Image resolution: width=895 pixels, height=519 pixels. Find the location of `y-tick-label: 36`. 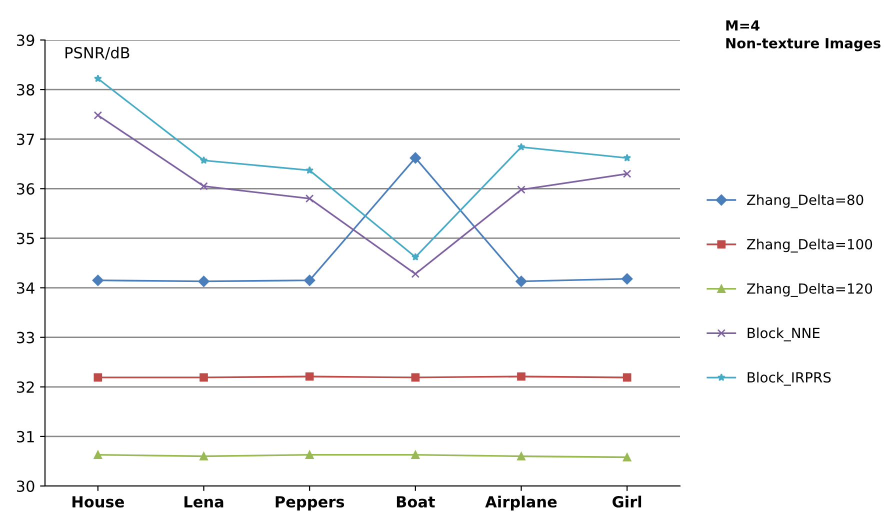

y-tick-label: 36 is located at coordinates (25, 189).